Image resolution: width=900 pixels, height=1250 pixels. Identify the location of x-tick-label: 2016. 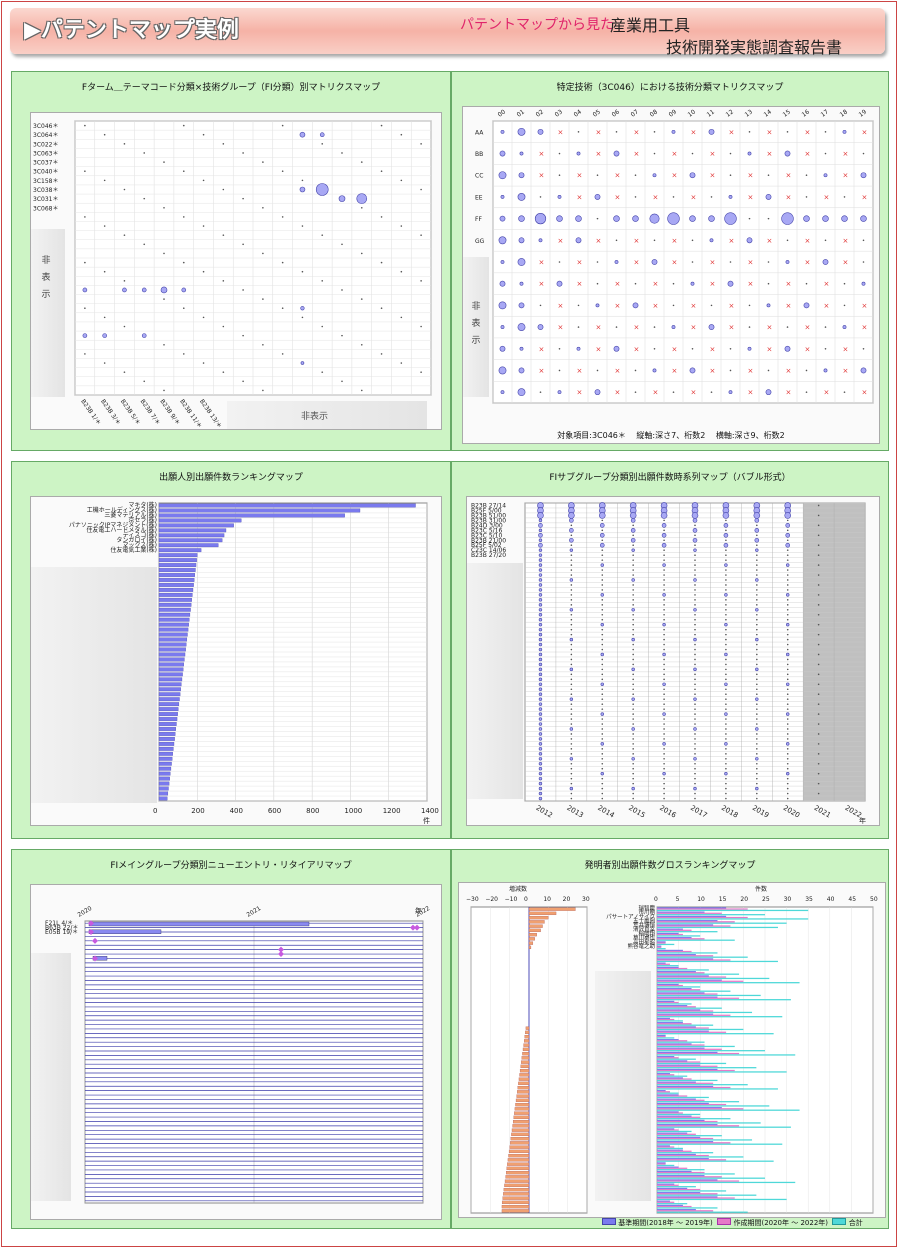
(668, 812).